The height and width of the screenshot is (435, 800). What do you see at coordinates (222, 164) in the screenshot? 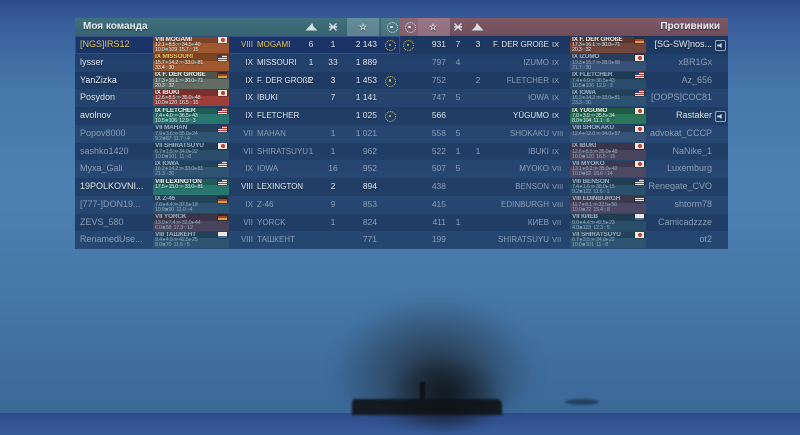
I see `us-flag-icon` at bounding box center [222, 164].